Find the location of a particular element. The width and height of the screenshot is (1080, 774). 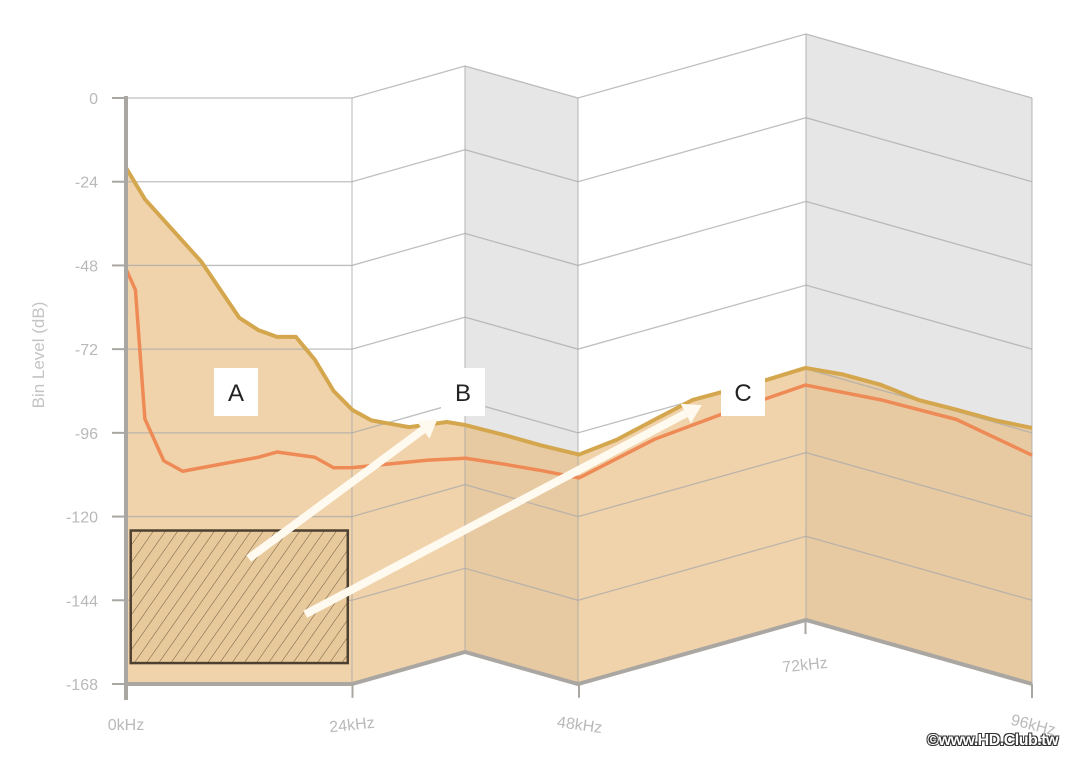

y-axis-title: Bin Level (dB) is located at coordinates (38, 355).